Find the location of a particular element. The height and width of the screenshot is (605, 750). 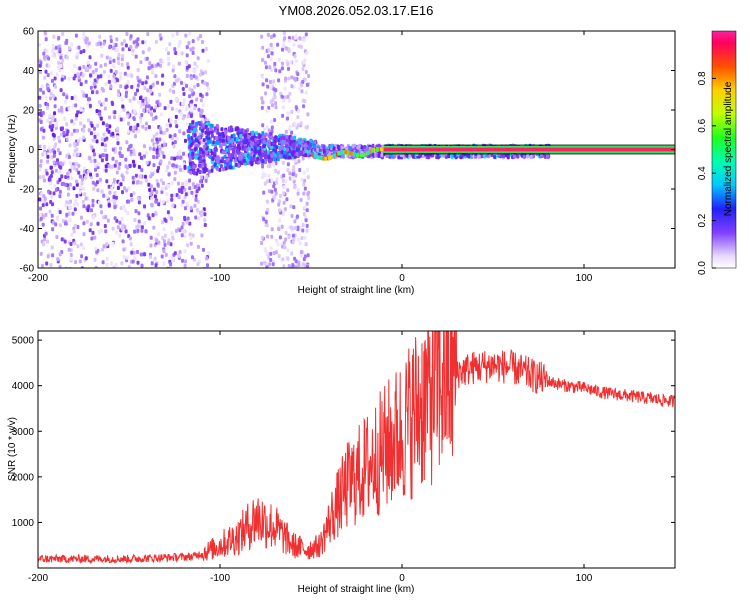

y-tick-label: 40 is located at coordinates (29, 71).